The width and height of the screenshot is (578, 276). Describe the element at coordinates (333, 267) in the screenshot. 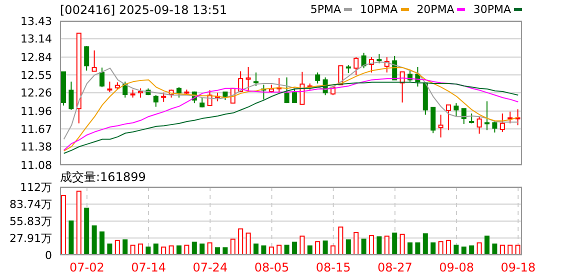

I see `x-tick-label: 08-15` at that location.